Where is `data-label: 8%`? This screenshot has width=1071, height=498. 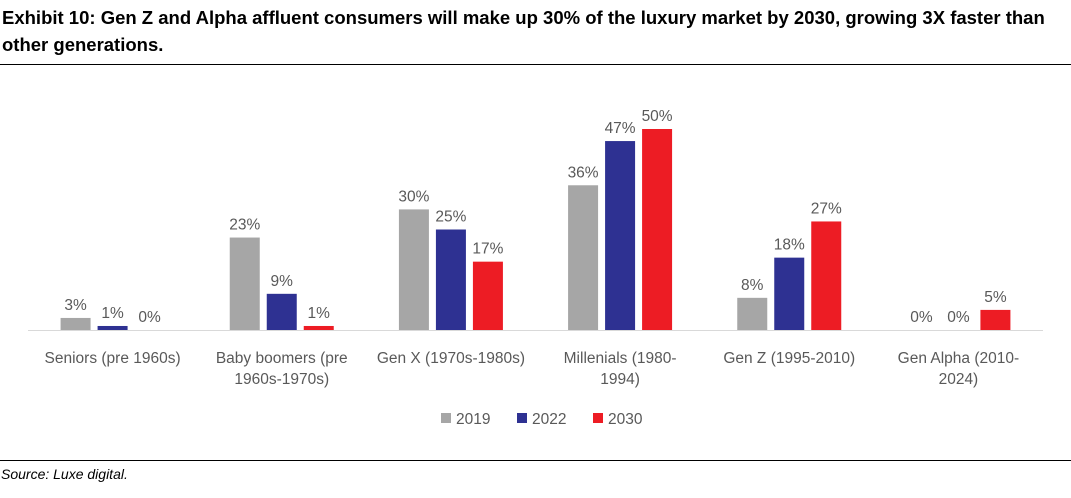 data-label: 8% is located at coordinates (752, 285).